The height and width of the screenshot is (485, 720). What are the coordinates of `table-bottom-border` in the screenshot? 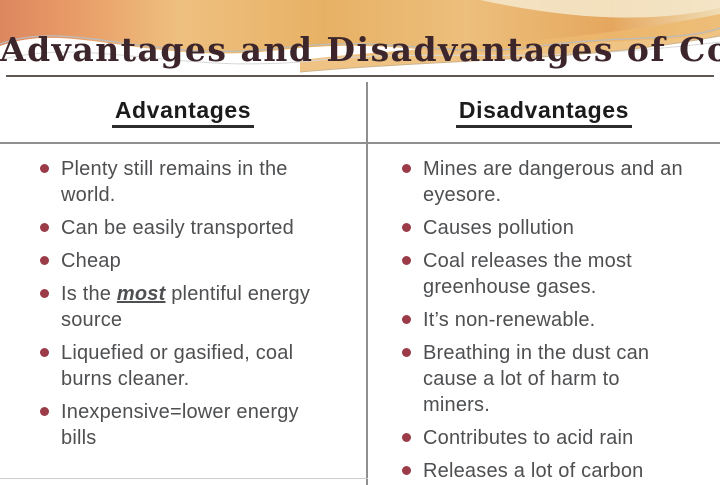 It's located at (184, 478).